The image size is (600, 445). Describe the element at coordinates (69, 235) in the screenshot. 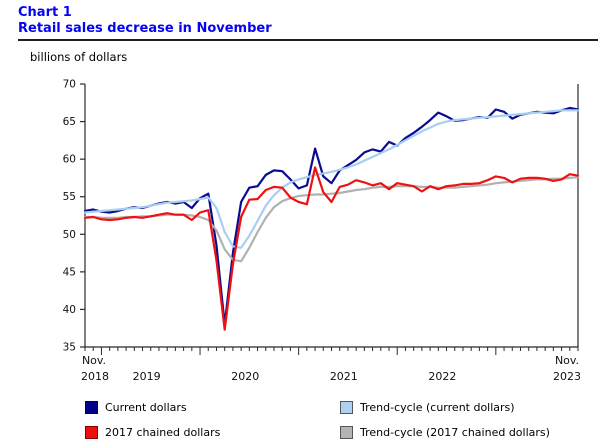

I see `y-tick-label: 50` at that location.